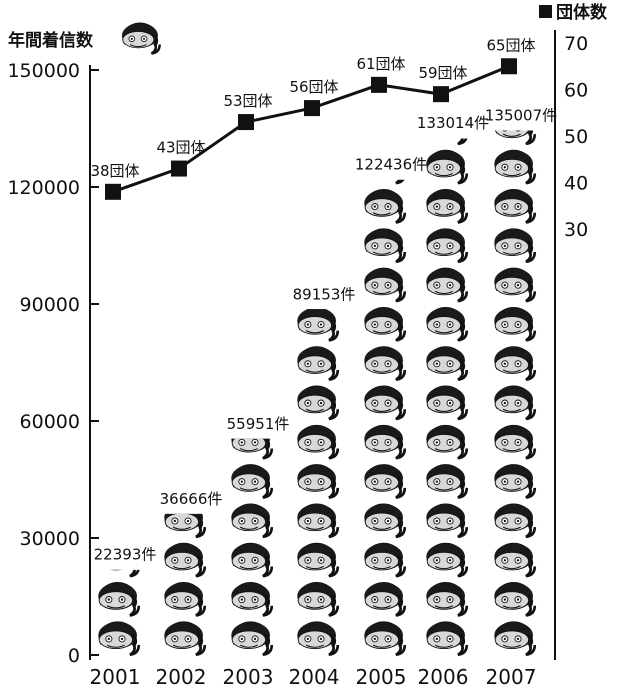 Image resolution: width=619 pixels, height=688 pixels. What do you see at coordinates (50, 539) in the screenshot?
I see `left-tick-label: 30000` at bounding box center [50, 539].